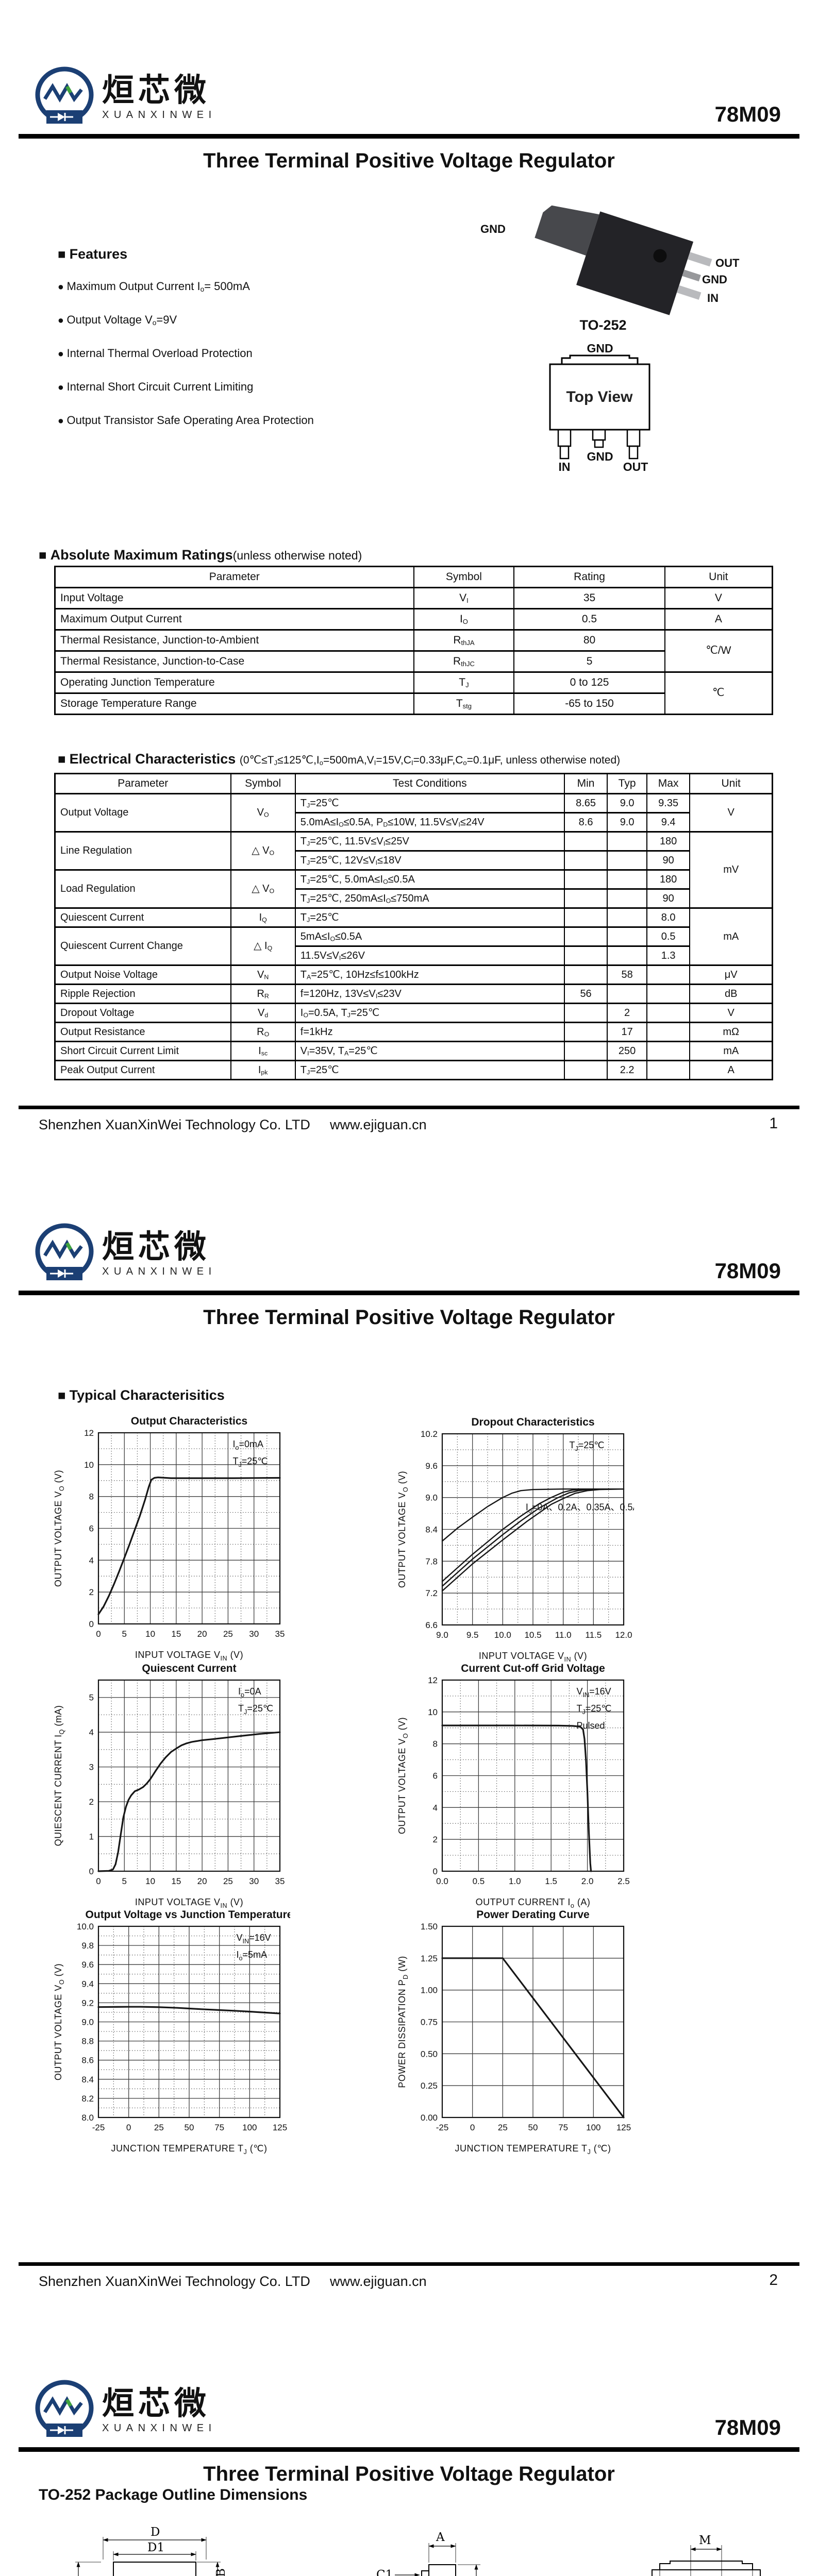 The width and height of the screenshot is (818, 2576). What do you see at coordinates (252, 1956) in the screenshot?
I see `chart-annotation: Io=5mA` at bounding box center [252, 1956].